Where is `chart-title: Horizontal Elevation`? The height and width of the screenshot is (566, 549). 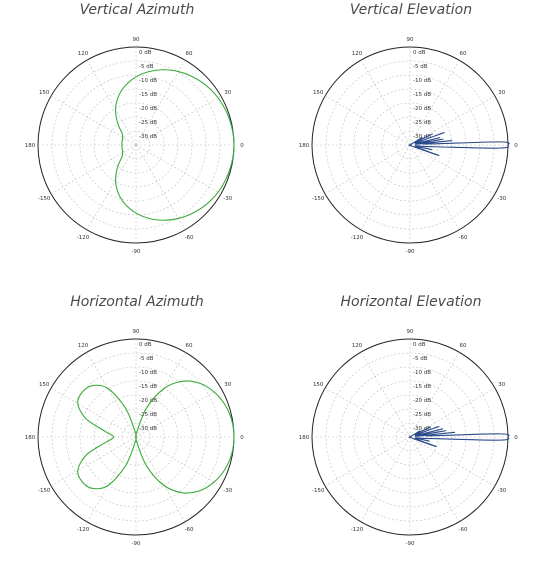
chart-title: Horizontal Elevation is located at coordinates (411, 302).